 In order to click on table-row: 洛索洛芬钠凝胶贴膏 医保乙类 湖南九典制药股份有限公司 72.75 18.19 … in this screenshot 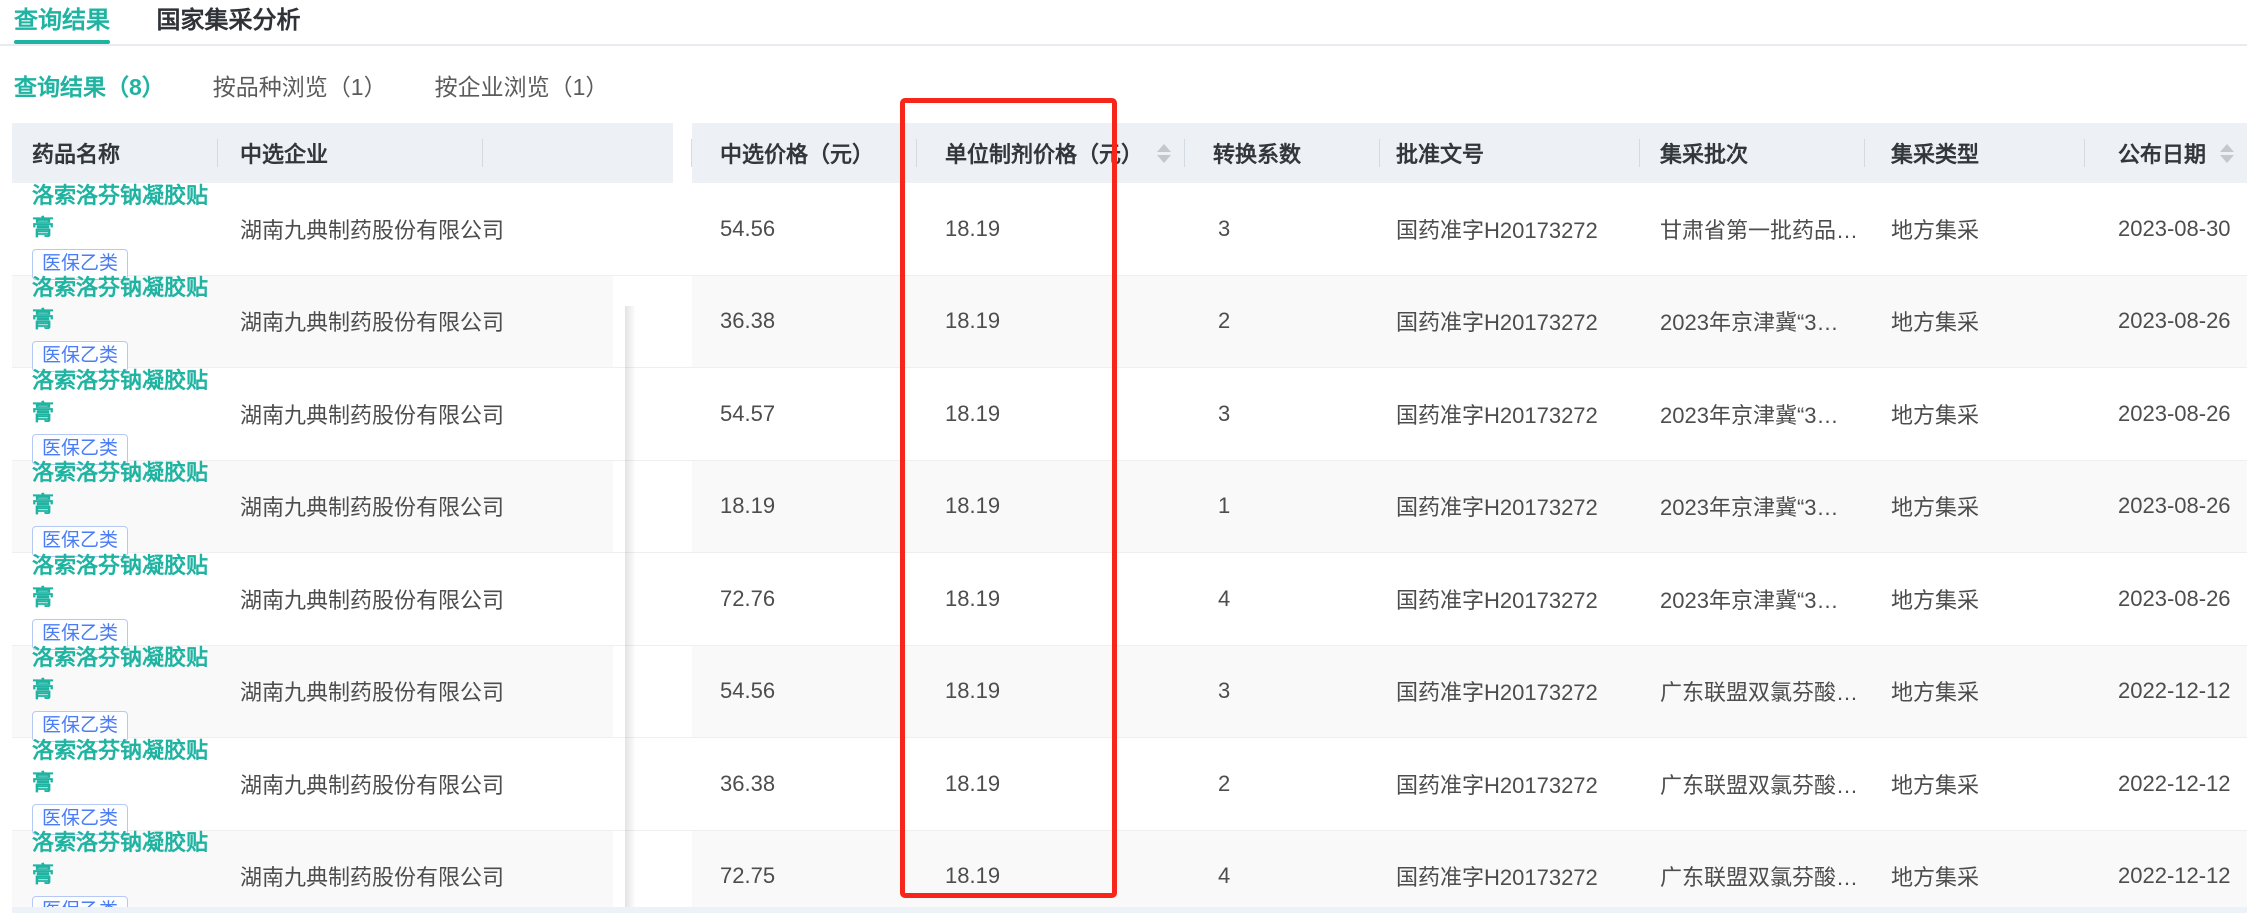, I will do `click(1129, 871)`.